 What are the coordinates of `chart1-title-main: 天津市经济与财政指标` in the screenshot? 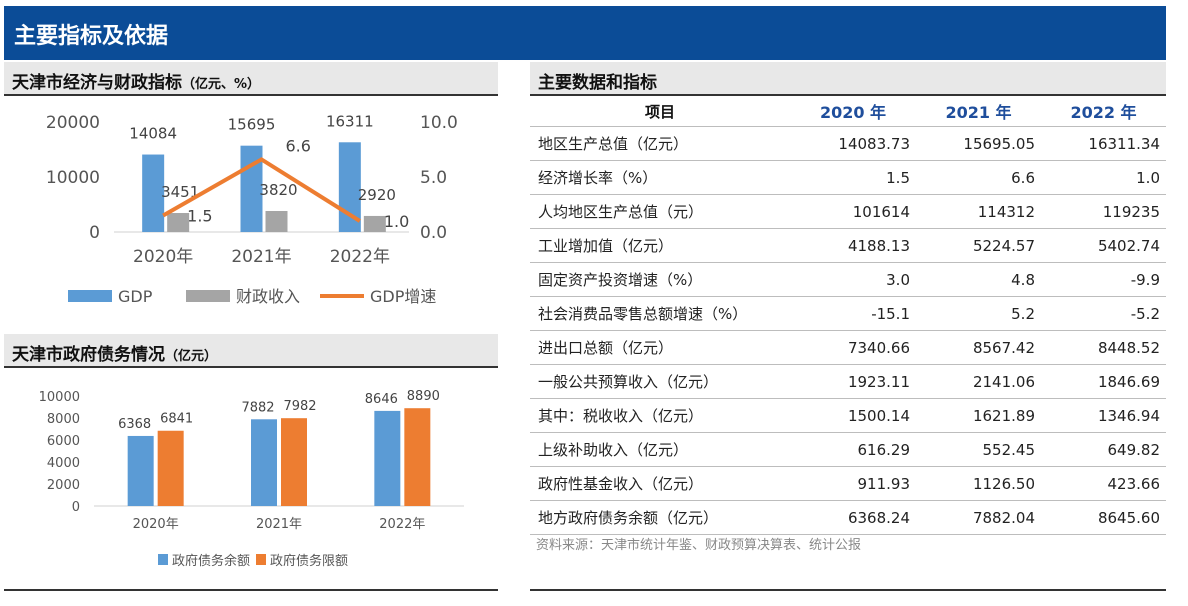 It's located at (97, 83).